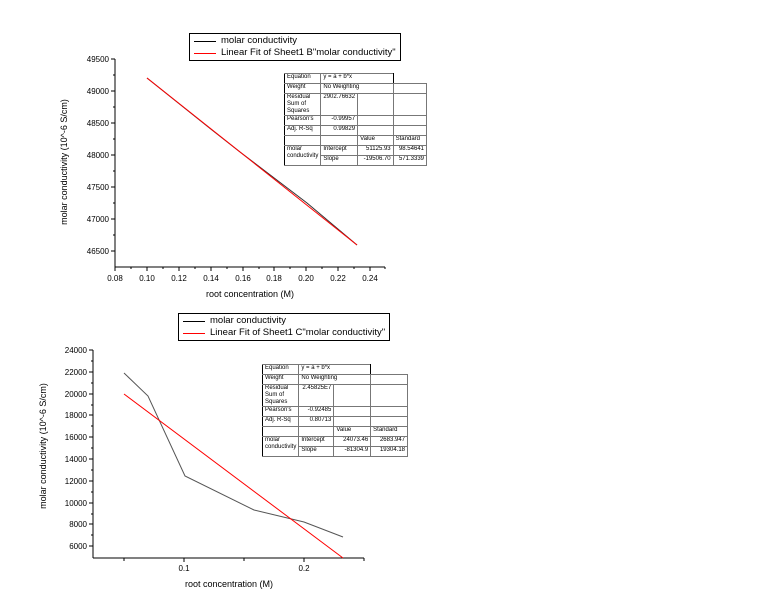 The image size is (768, 594). I want to click on svg-text: 0.16, so click(243, 278).